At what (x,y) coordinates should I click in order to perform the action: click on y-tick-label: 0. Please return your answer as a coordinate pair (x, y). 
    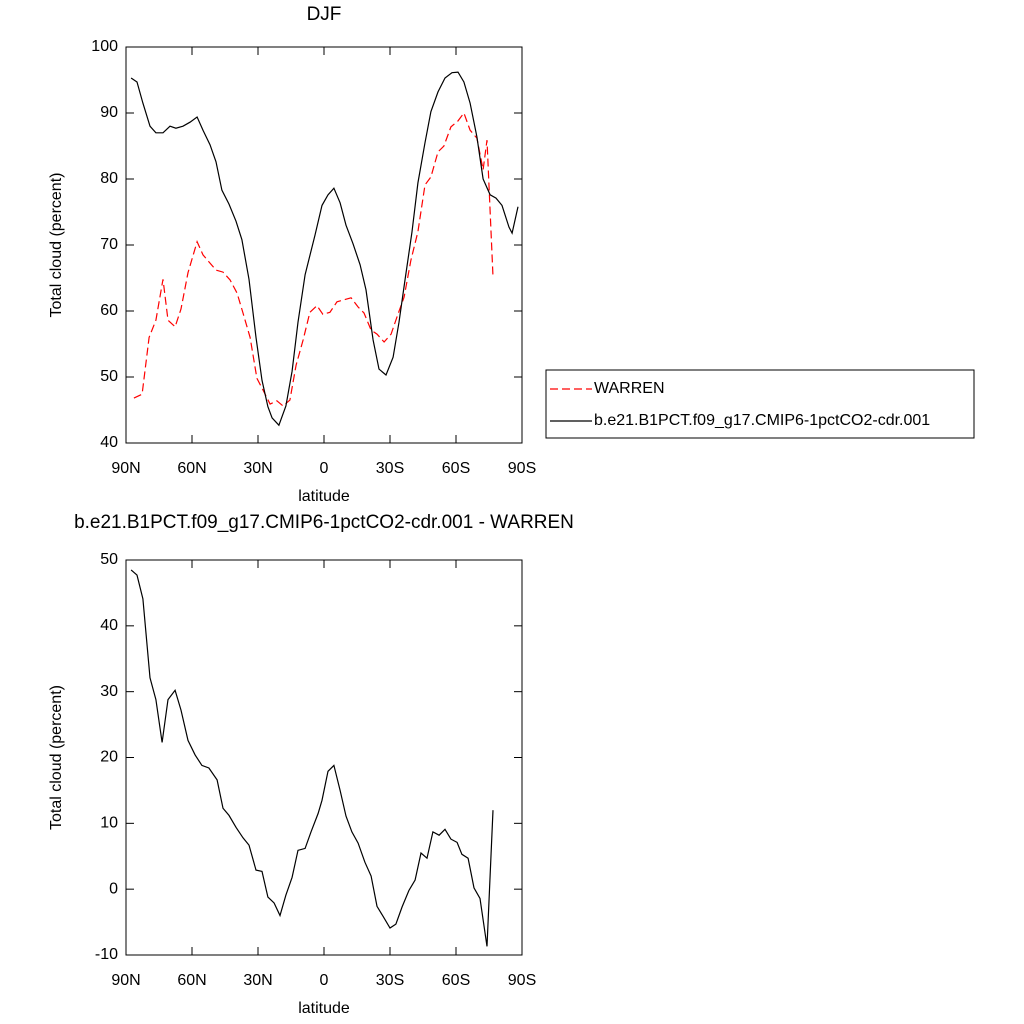
    Looking at the image, I should click on (113, 888).